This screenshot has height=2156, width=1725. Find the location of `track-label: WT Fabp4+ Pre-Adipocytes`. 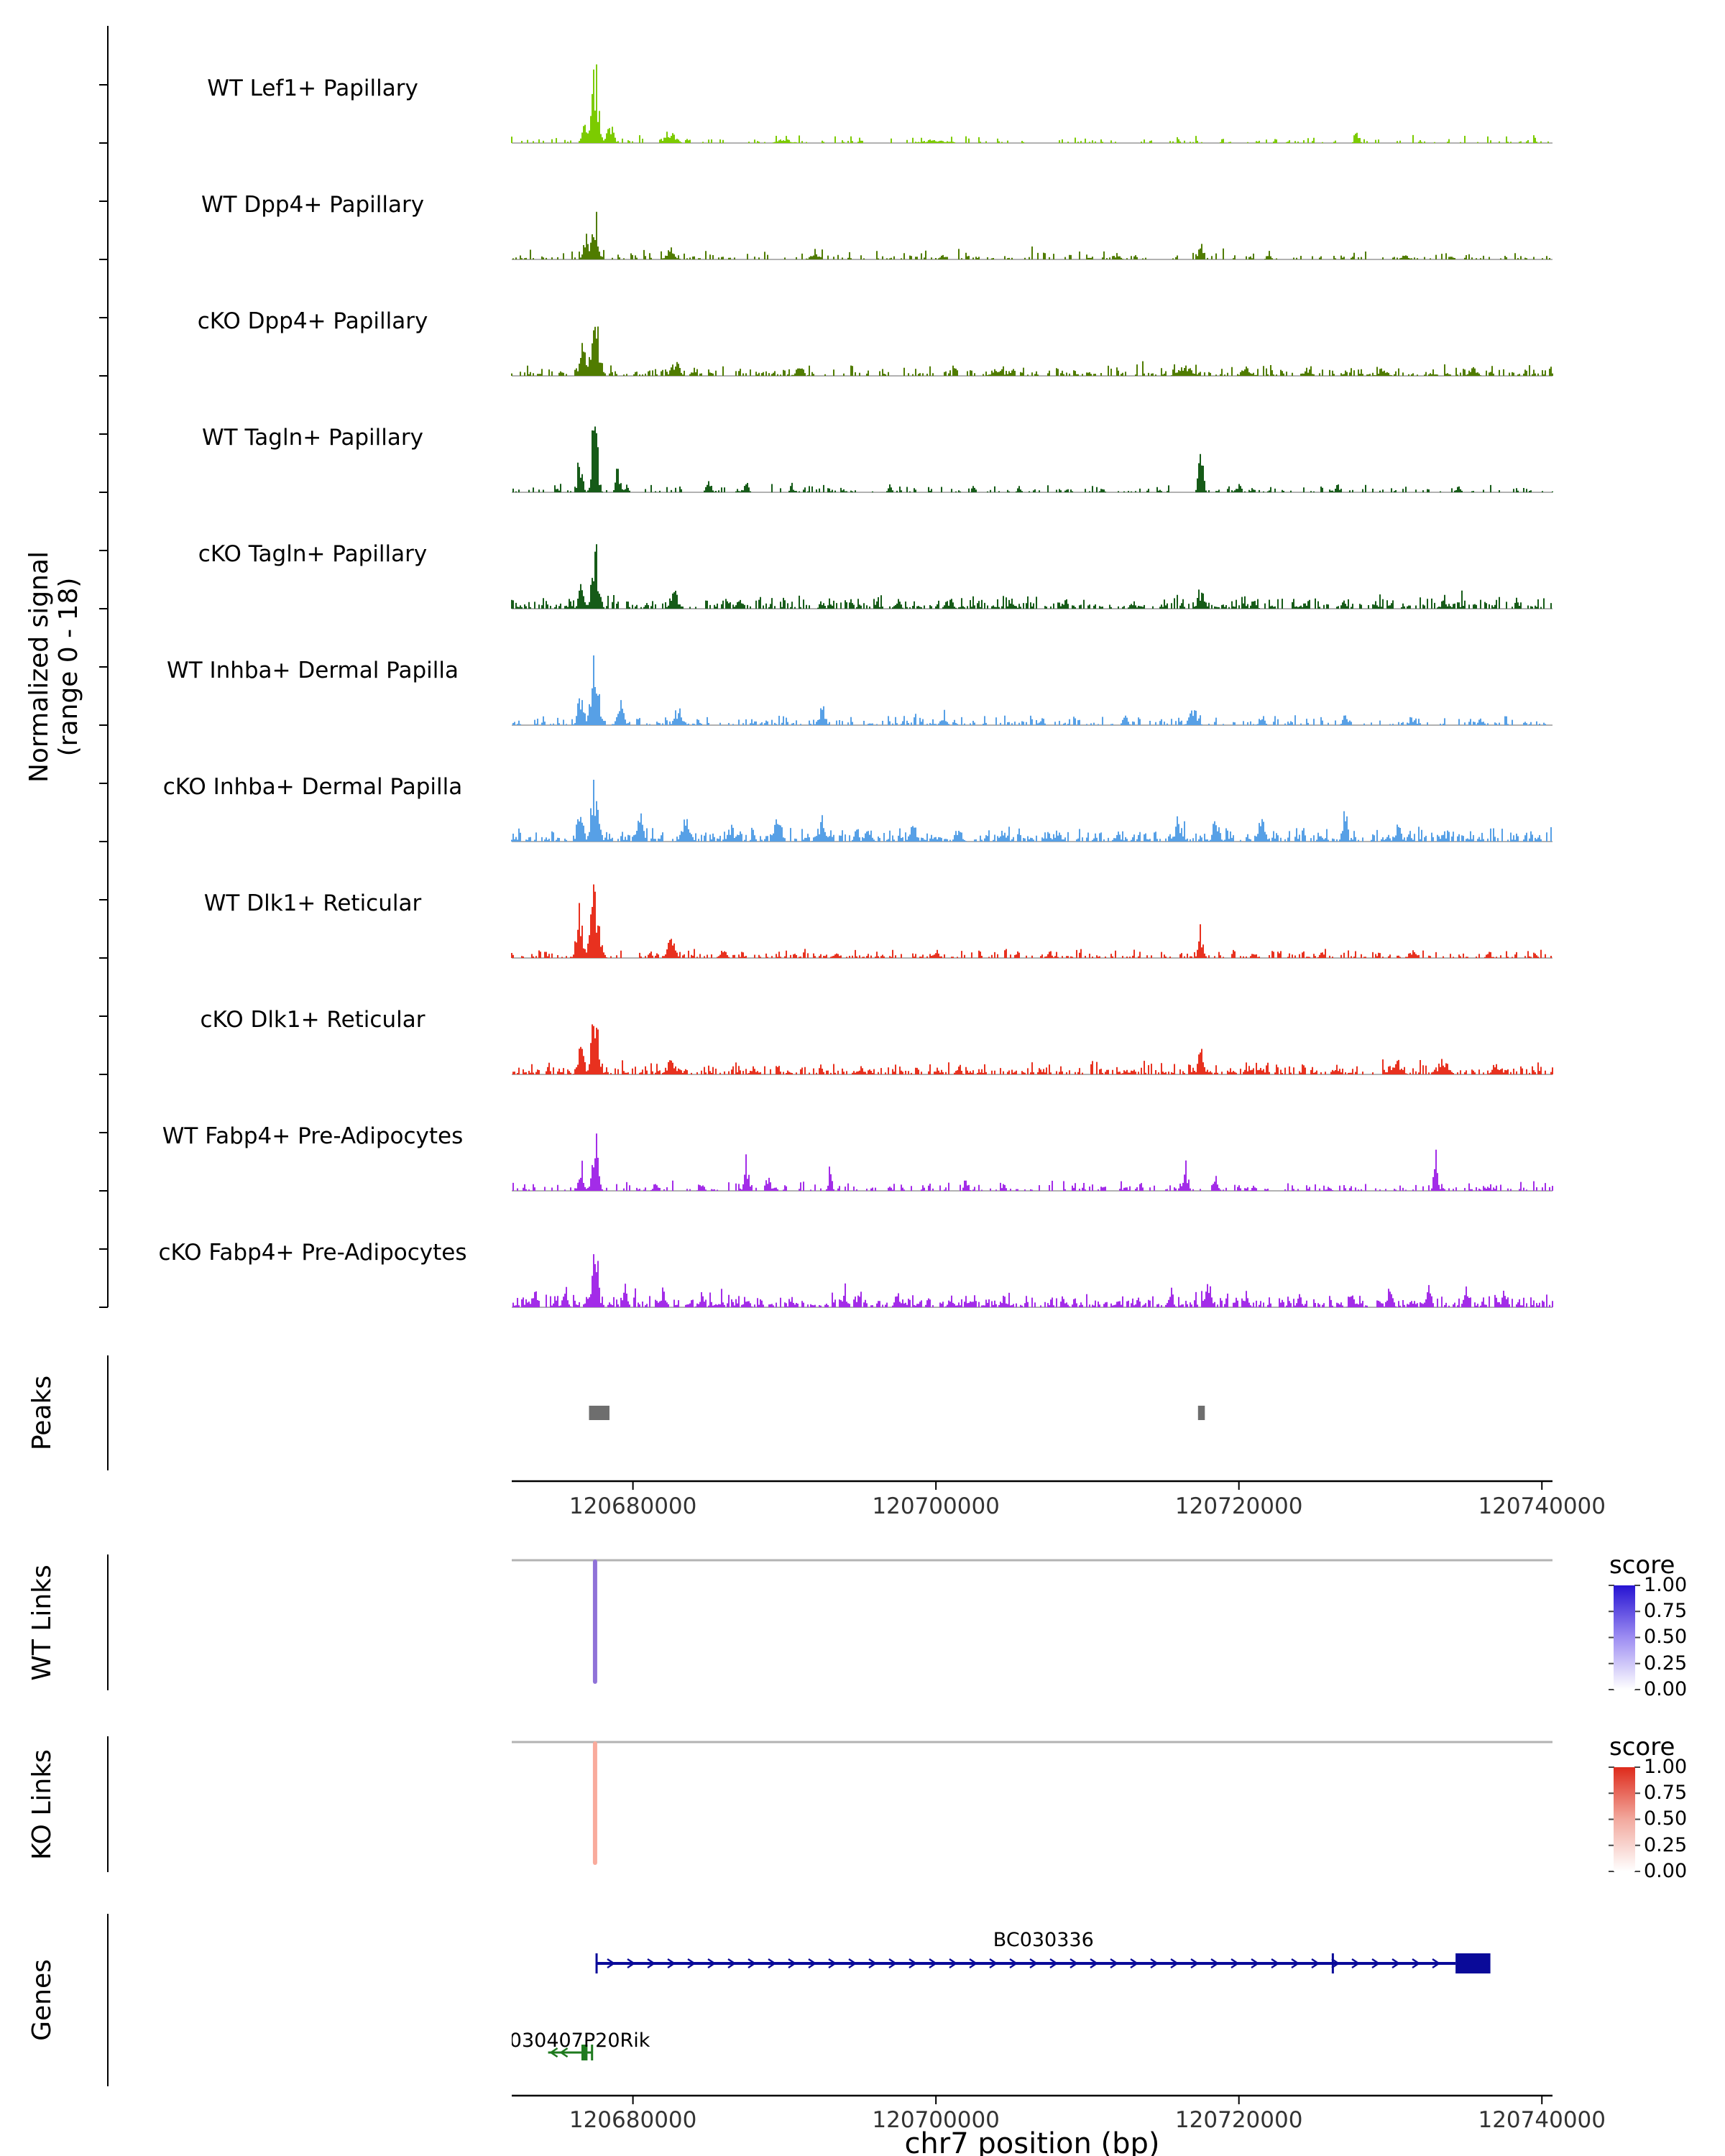

track-label: WT Fabp4+ Pre-Adipocytes is located at coordinates (313, 1136).